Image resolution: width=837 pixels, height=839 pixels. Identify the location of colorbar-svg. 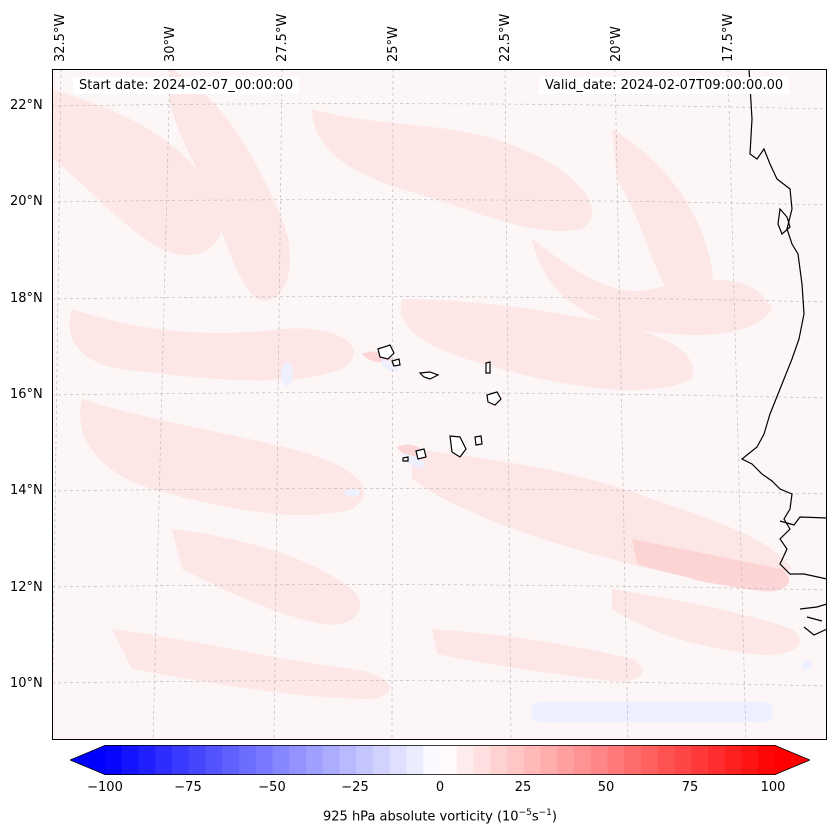
(440, 760).